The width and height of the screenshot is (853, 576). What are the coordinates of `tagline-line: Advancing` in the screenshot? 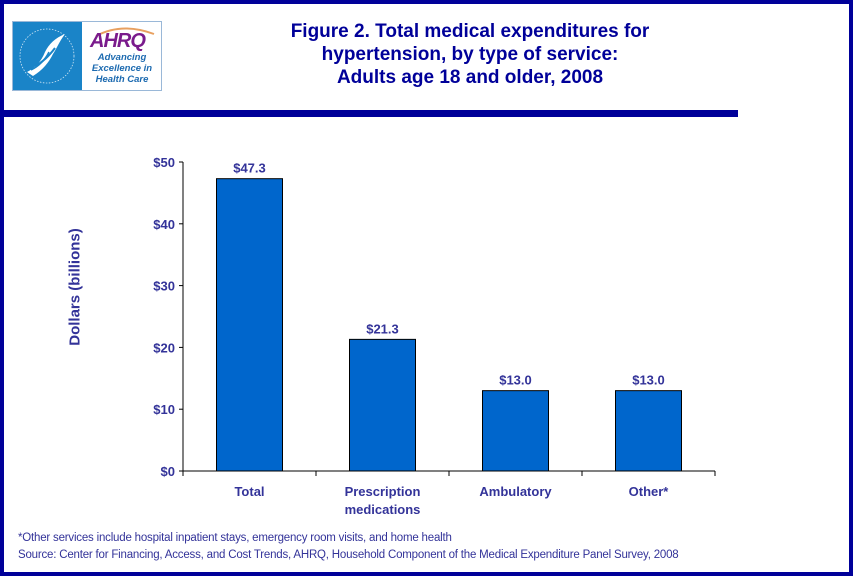 It's located at (122, 57).